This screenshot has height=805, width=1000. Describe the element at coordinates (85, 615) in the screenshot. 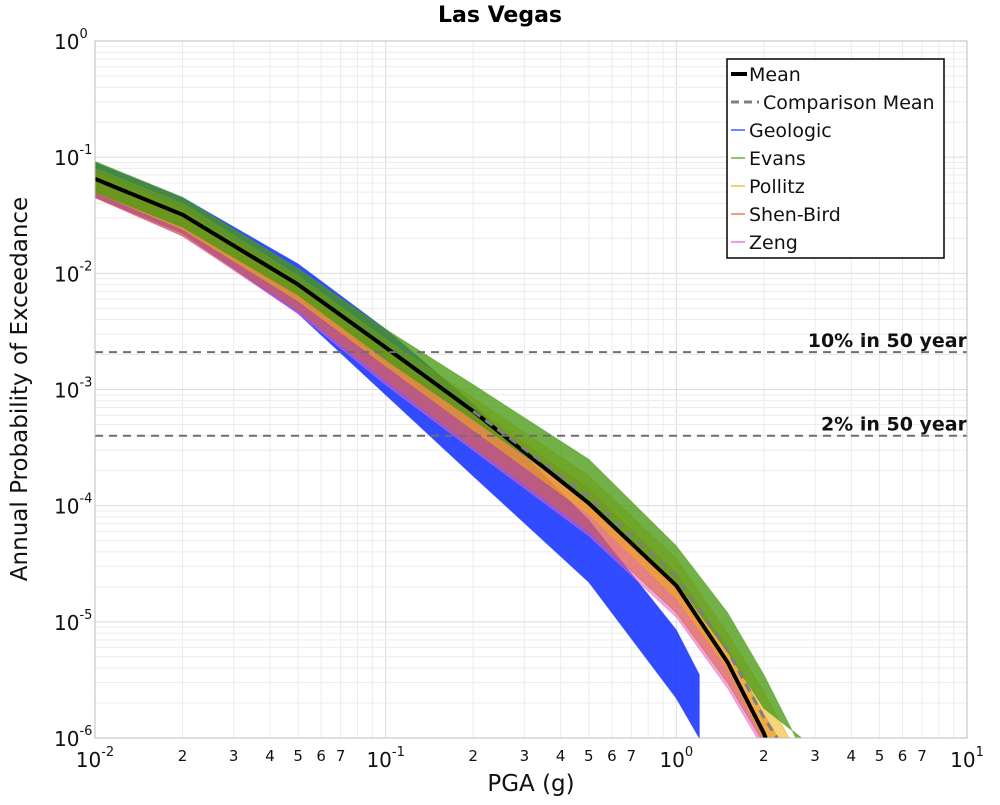

I see `y-tick-exponent: -5` at that location.